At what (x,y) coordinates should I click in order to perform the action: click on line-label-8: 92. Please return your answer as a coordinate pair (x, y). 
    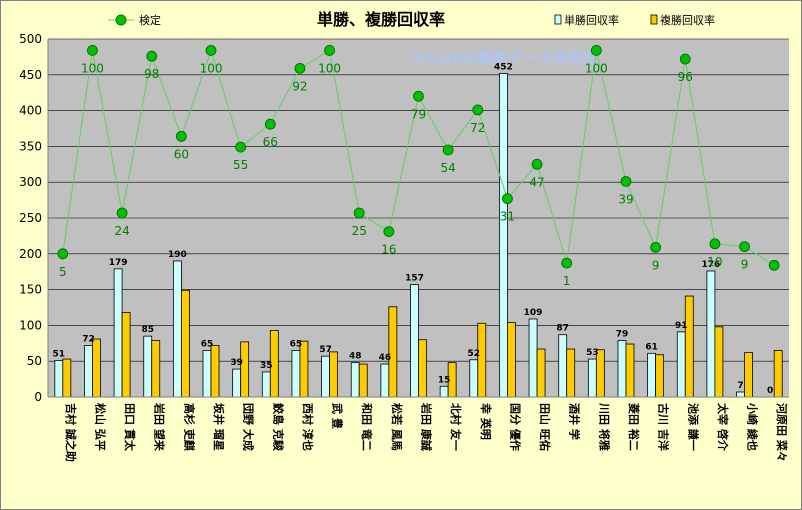
    Looking at the image, I should click on (299, 86).